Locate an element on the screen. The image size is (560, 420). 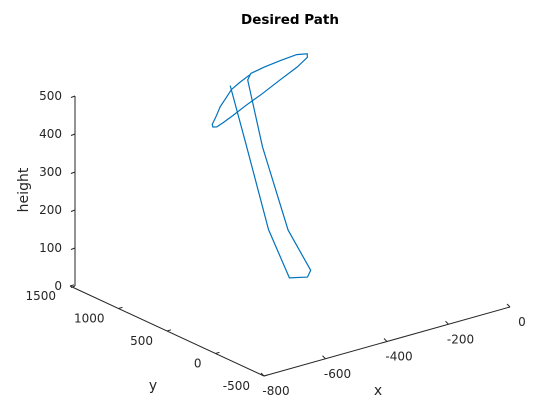
y-tick-label: 1500 is located at coordinates (40, 296).